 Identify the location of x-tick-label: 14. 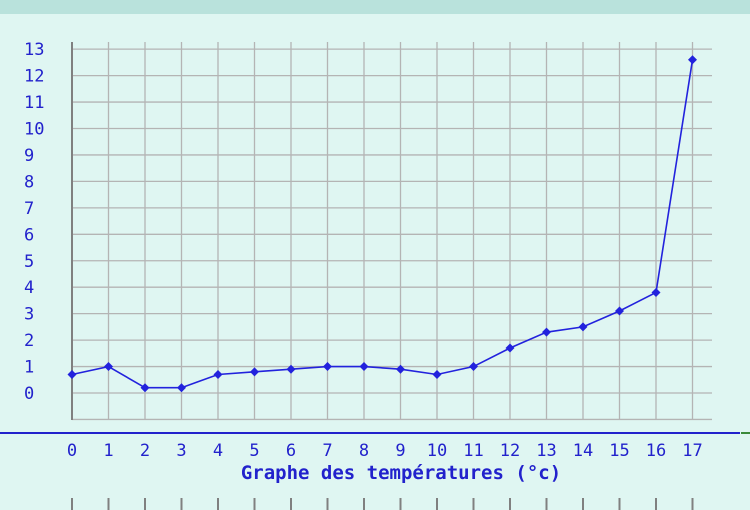
(583, 451).